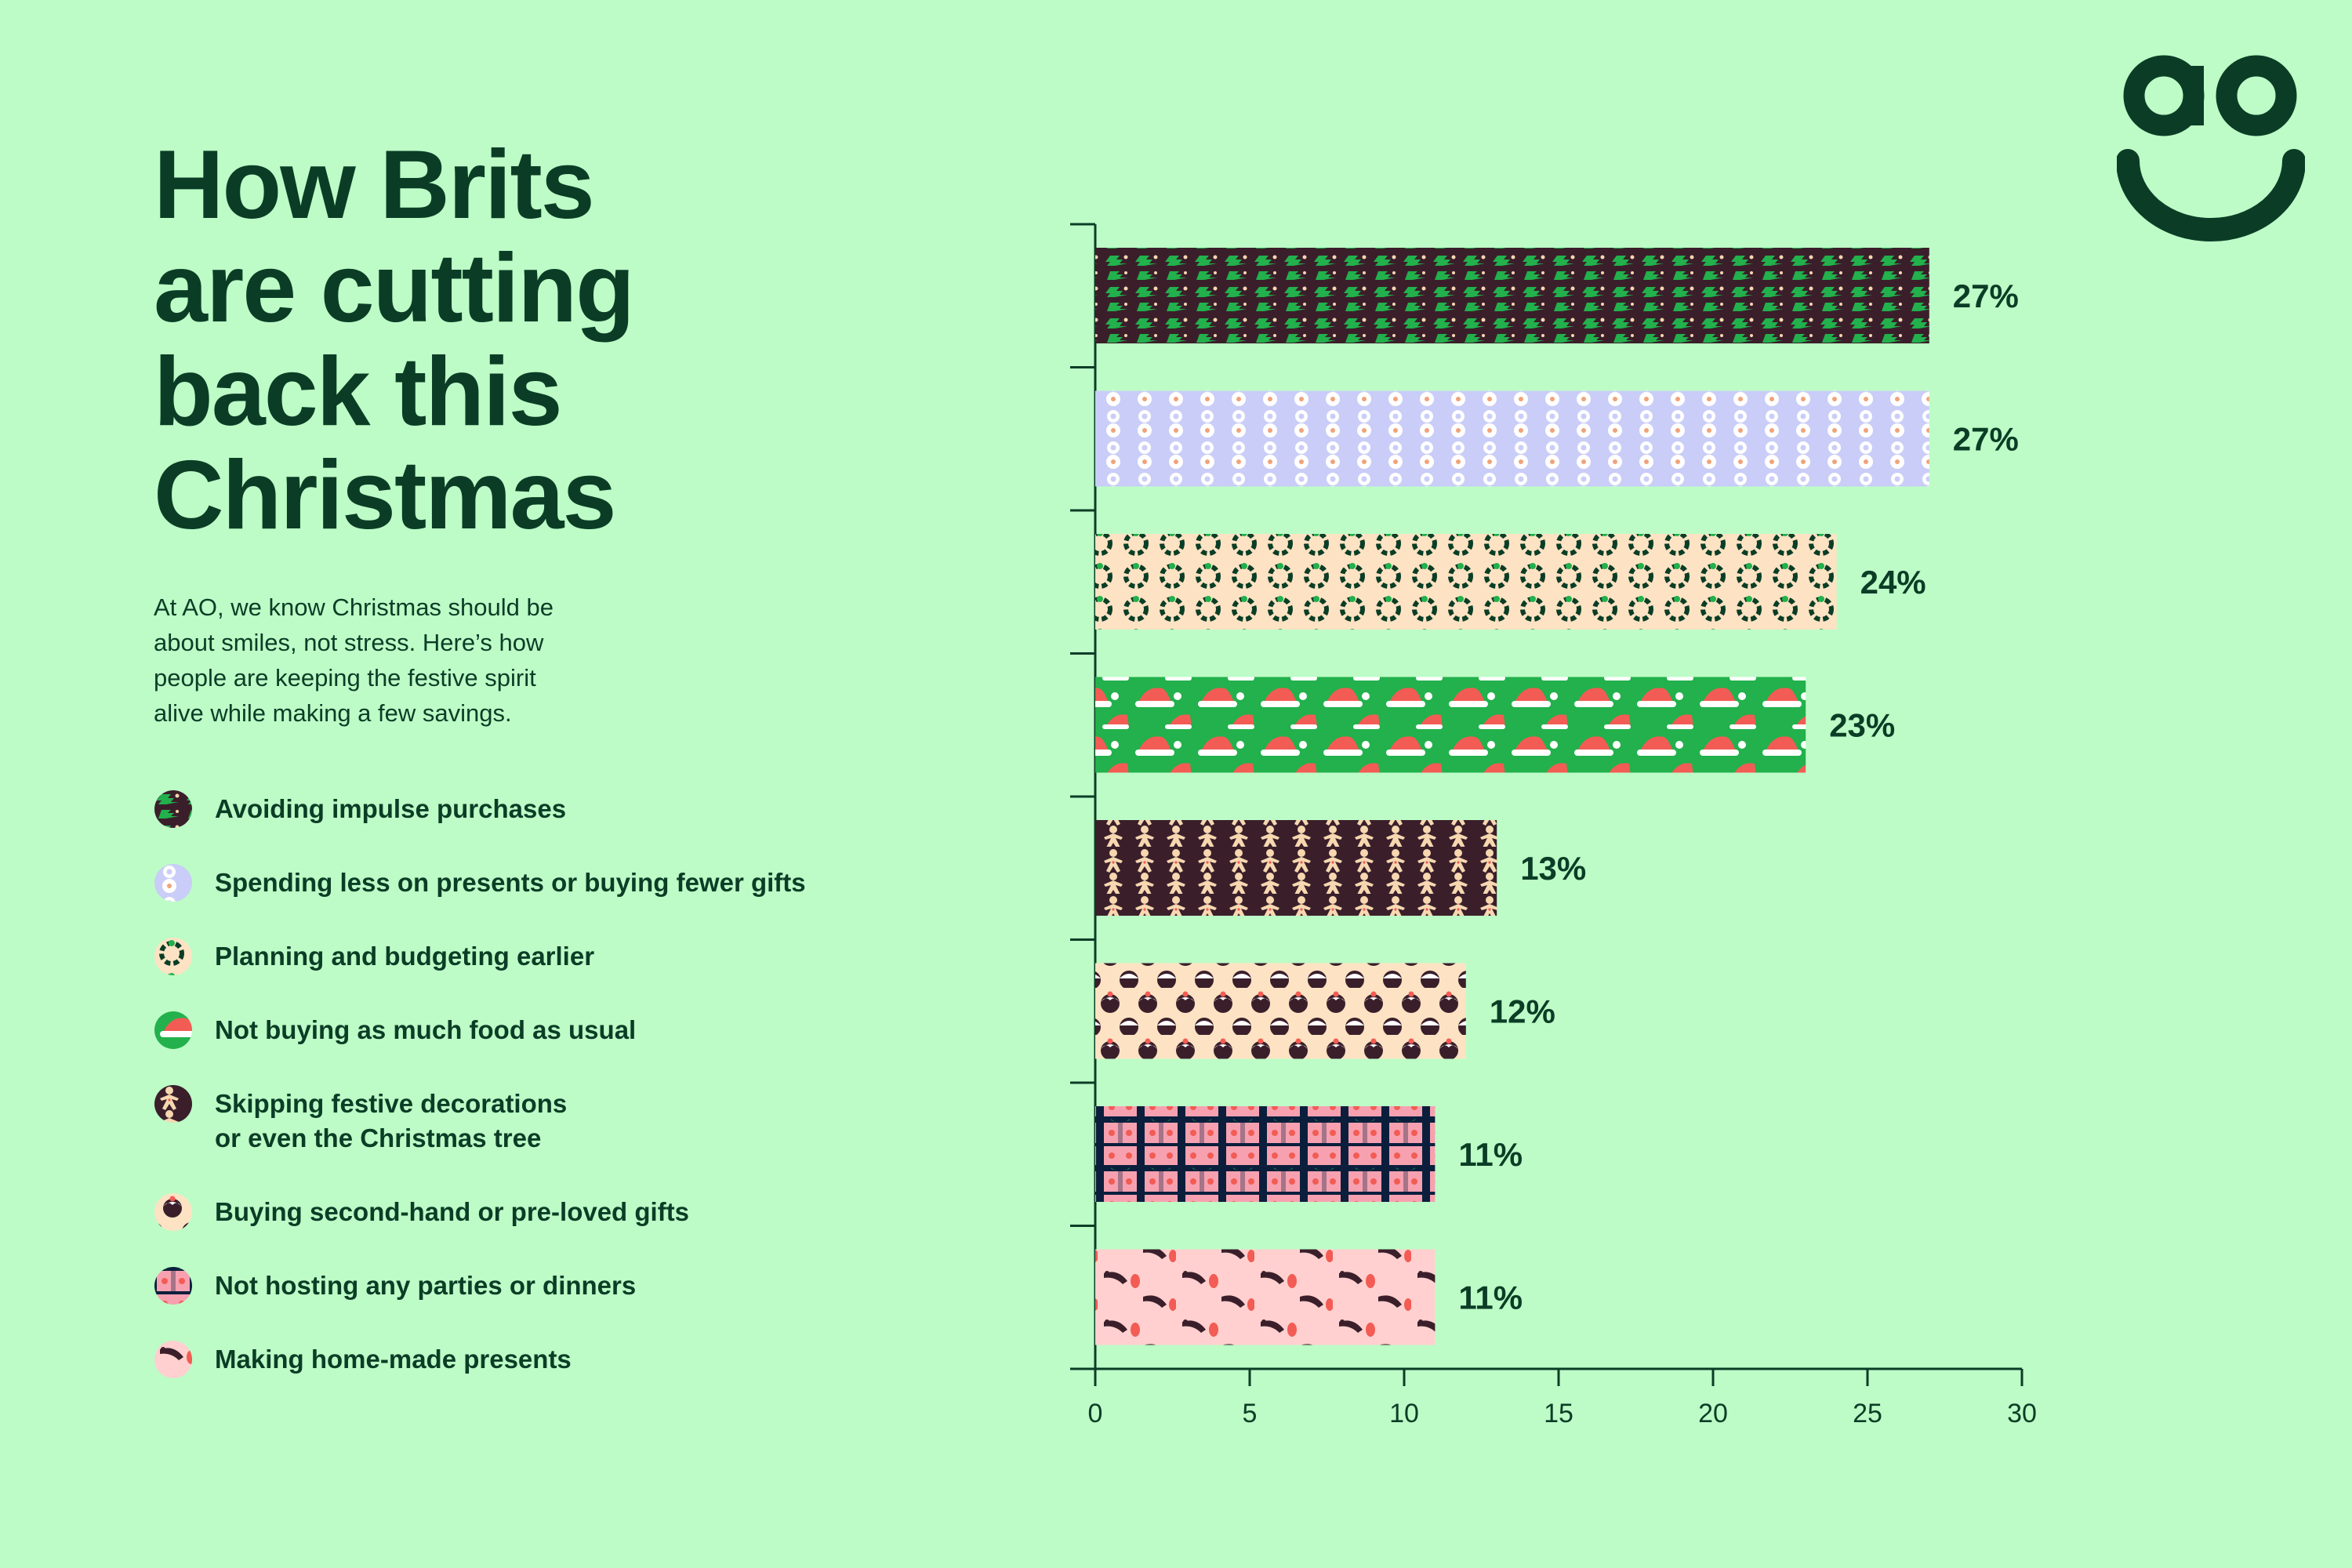  I want to click on x-tick-label: 25, so click(1868, 1413).